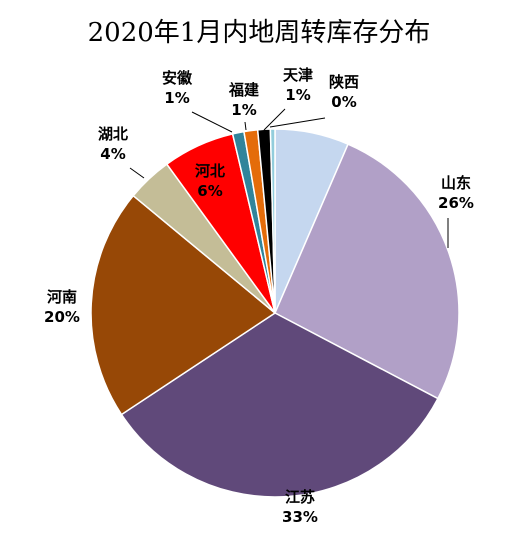 This screenshot has width=518, height=559. I want to click on slice-percent-label-8: 1%, so click(297, 95).